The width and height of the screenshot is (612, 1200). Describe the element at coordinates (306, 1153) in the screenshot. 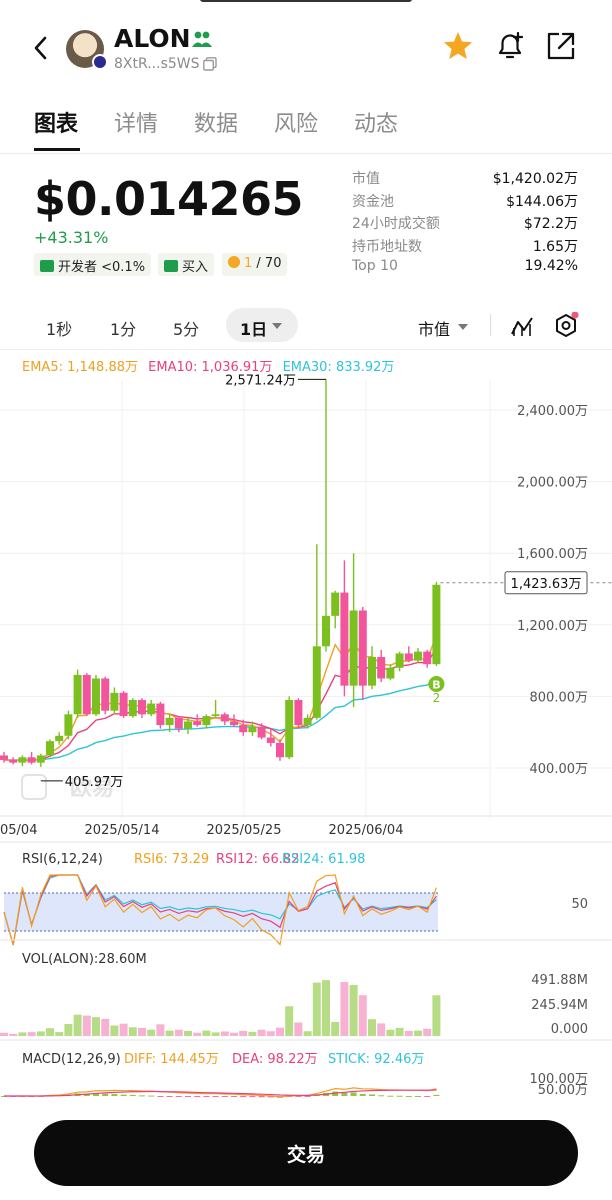

I see `trade-button: 交易` at that location.